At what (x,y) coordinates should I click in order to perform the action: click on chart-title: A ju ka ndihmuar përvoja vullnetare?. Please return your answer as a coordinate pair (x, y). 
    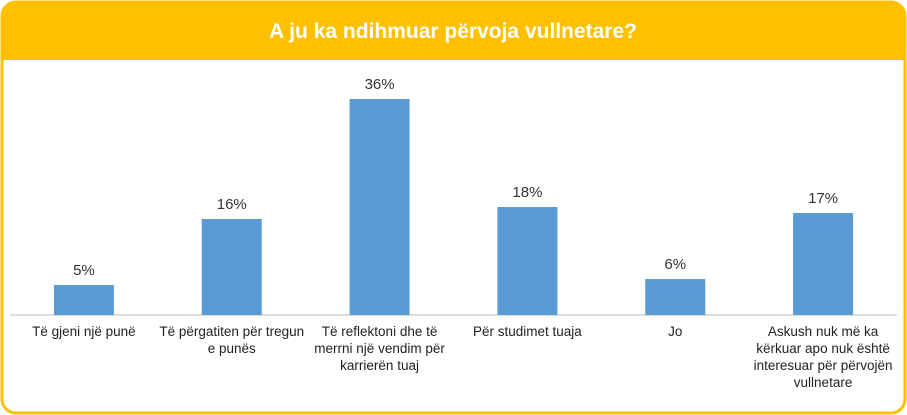
    Looking at the image, I should click on (453, 31).